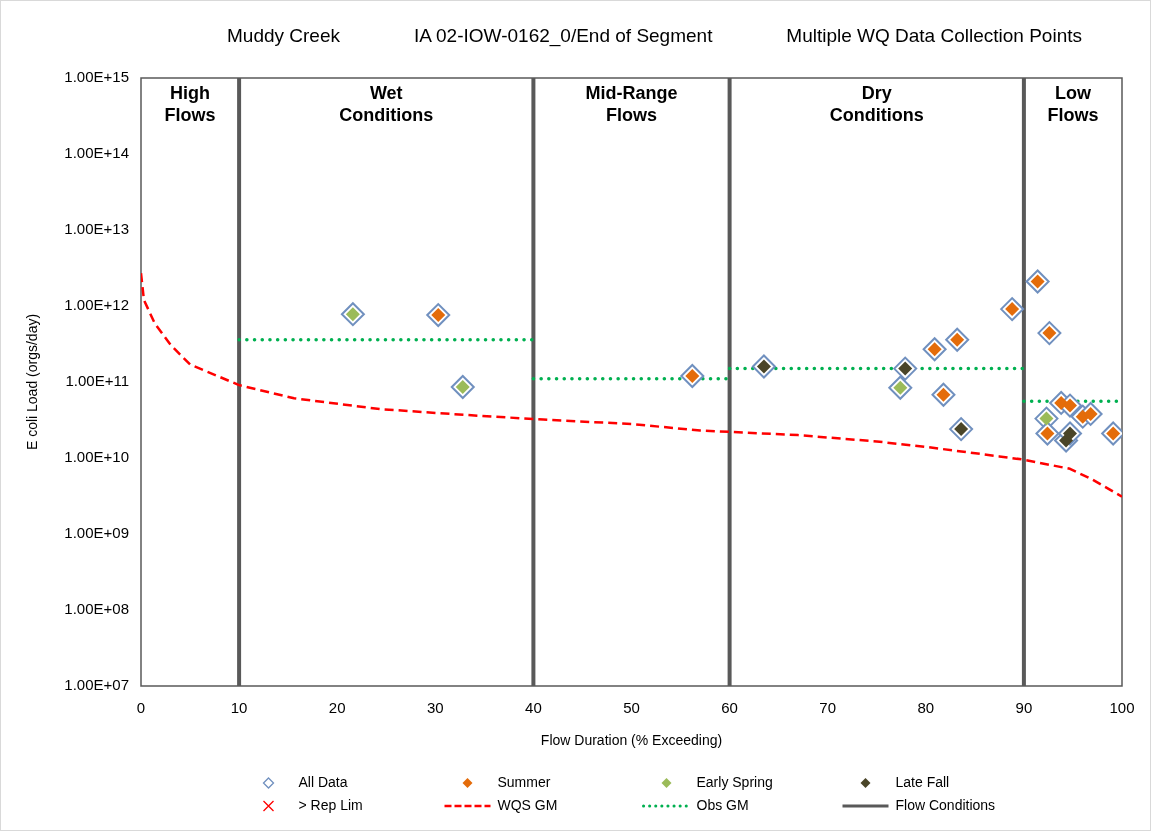 The height and width of the screenshot is (831, 1151). I want to click on y-tick-label: 1.00E+11, so click(97, 381).